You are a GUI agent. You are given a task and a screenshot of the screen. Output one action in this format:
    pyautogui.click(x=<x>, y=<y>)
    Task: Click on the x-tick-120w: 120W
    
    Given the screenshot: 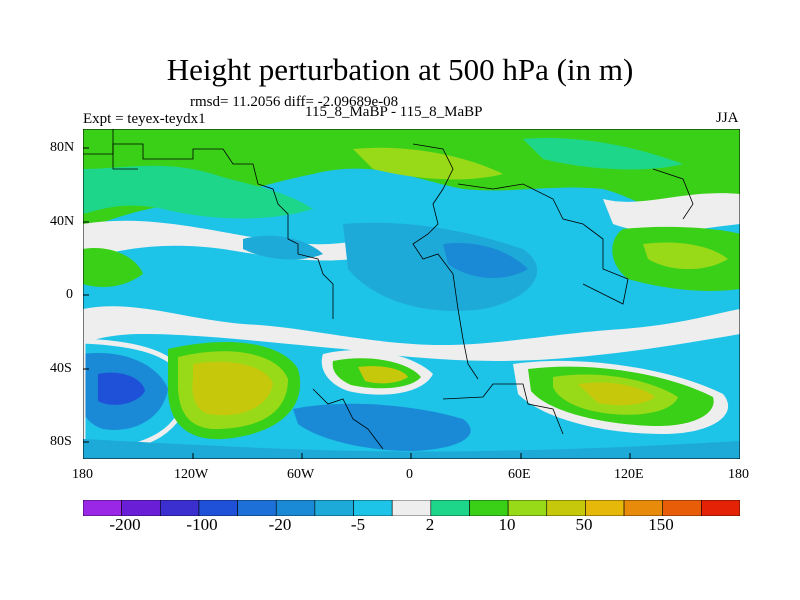 What is the action you would take?
    pyautogui.click(x=191, y=474)
    